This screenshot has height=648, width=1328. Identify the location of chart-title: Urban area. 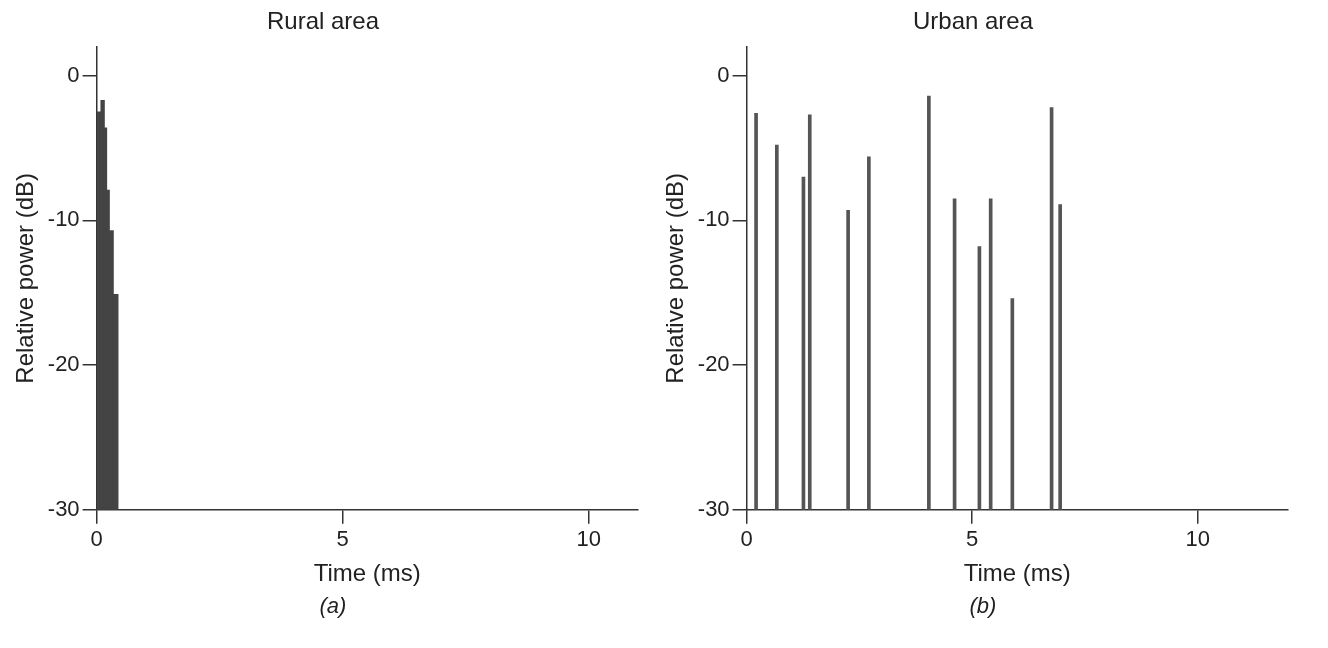
(973, 21).